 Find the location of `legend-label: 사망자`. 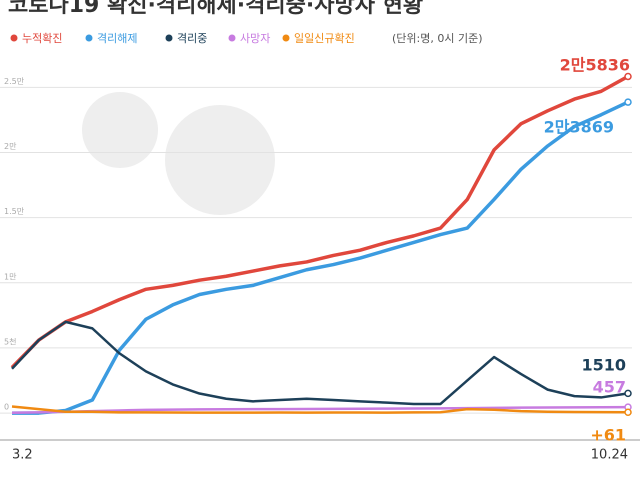

legend-label: 사망자 is located at coordinates (255, 38).